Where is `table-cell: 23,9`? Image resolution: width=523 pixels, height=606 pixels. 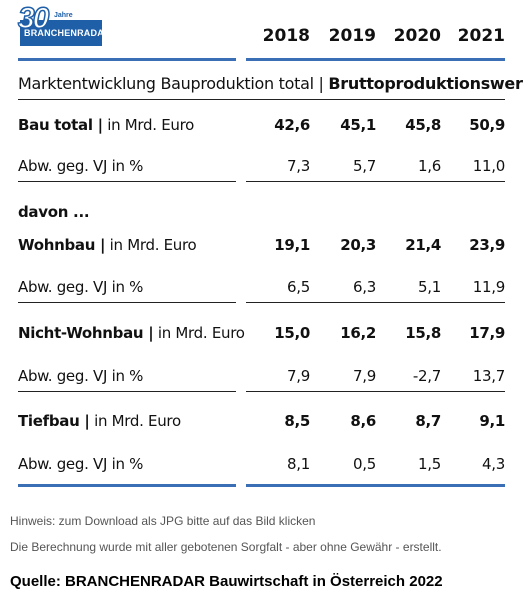
table-cell: 23,9 is located at coordinates (487, 245).